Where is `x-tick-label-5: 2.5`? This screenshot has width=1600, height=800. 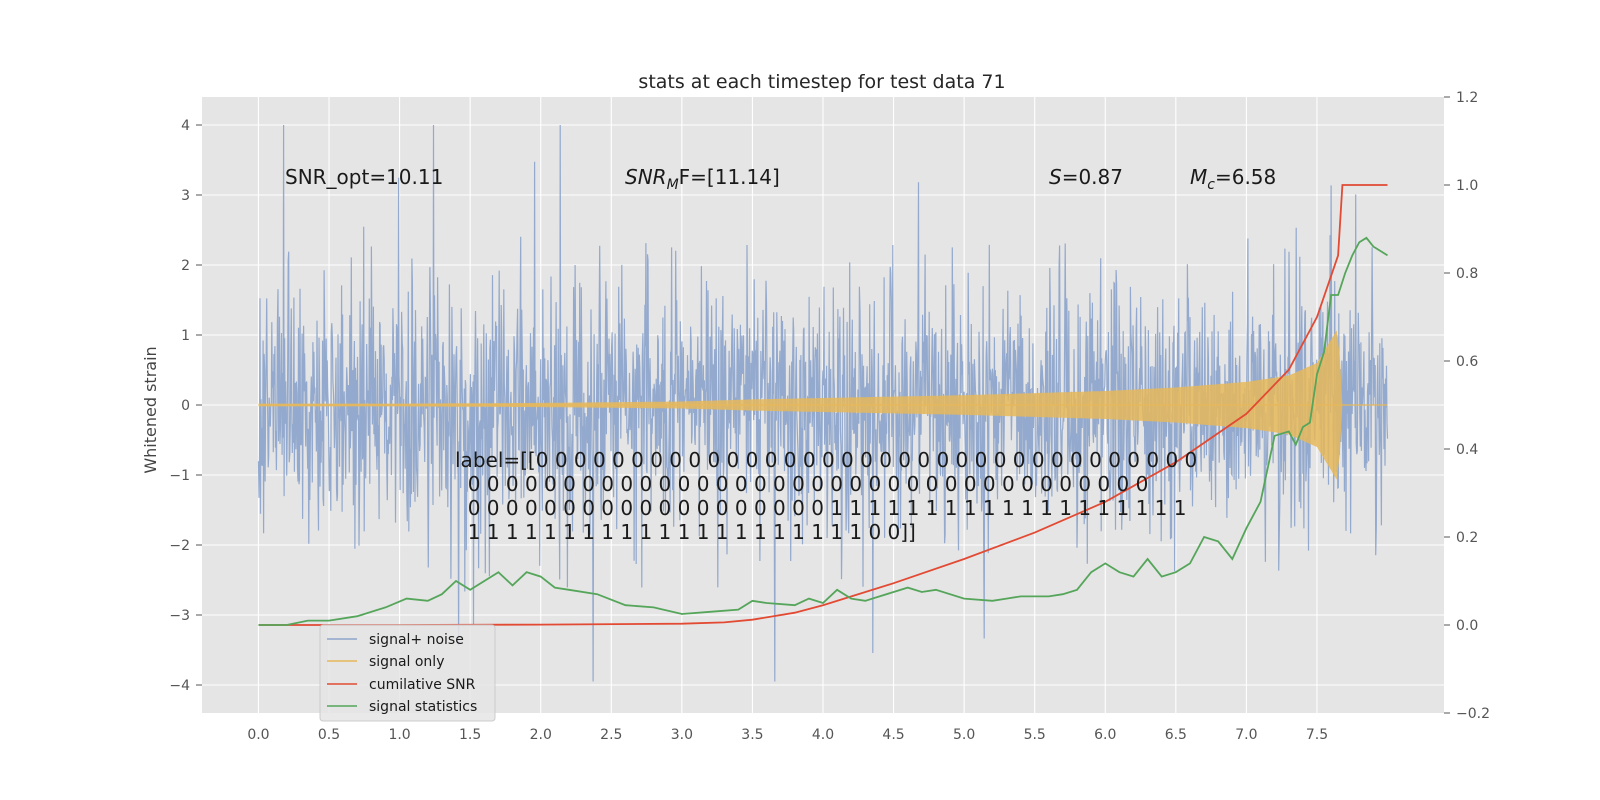 x-tick-label-5: 2.5 is located at coordinates (611, 735).